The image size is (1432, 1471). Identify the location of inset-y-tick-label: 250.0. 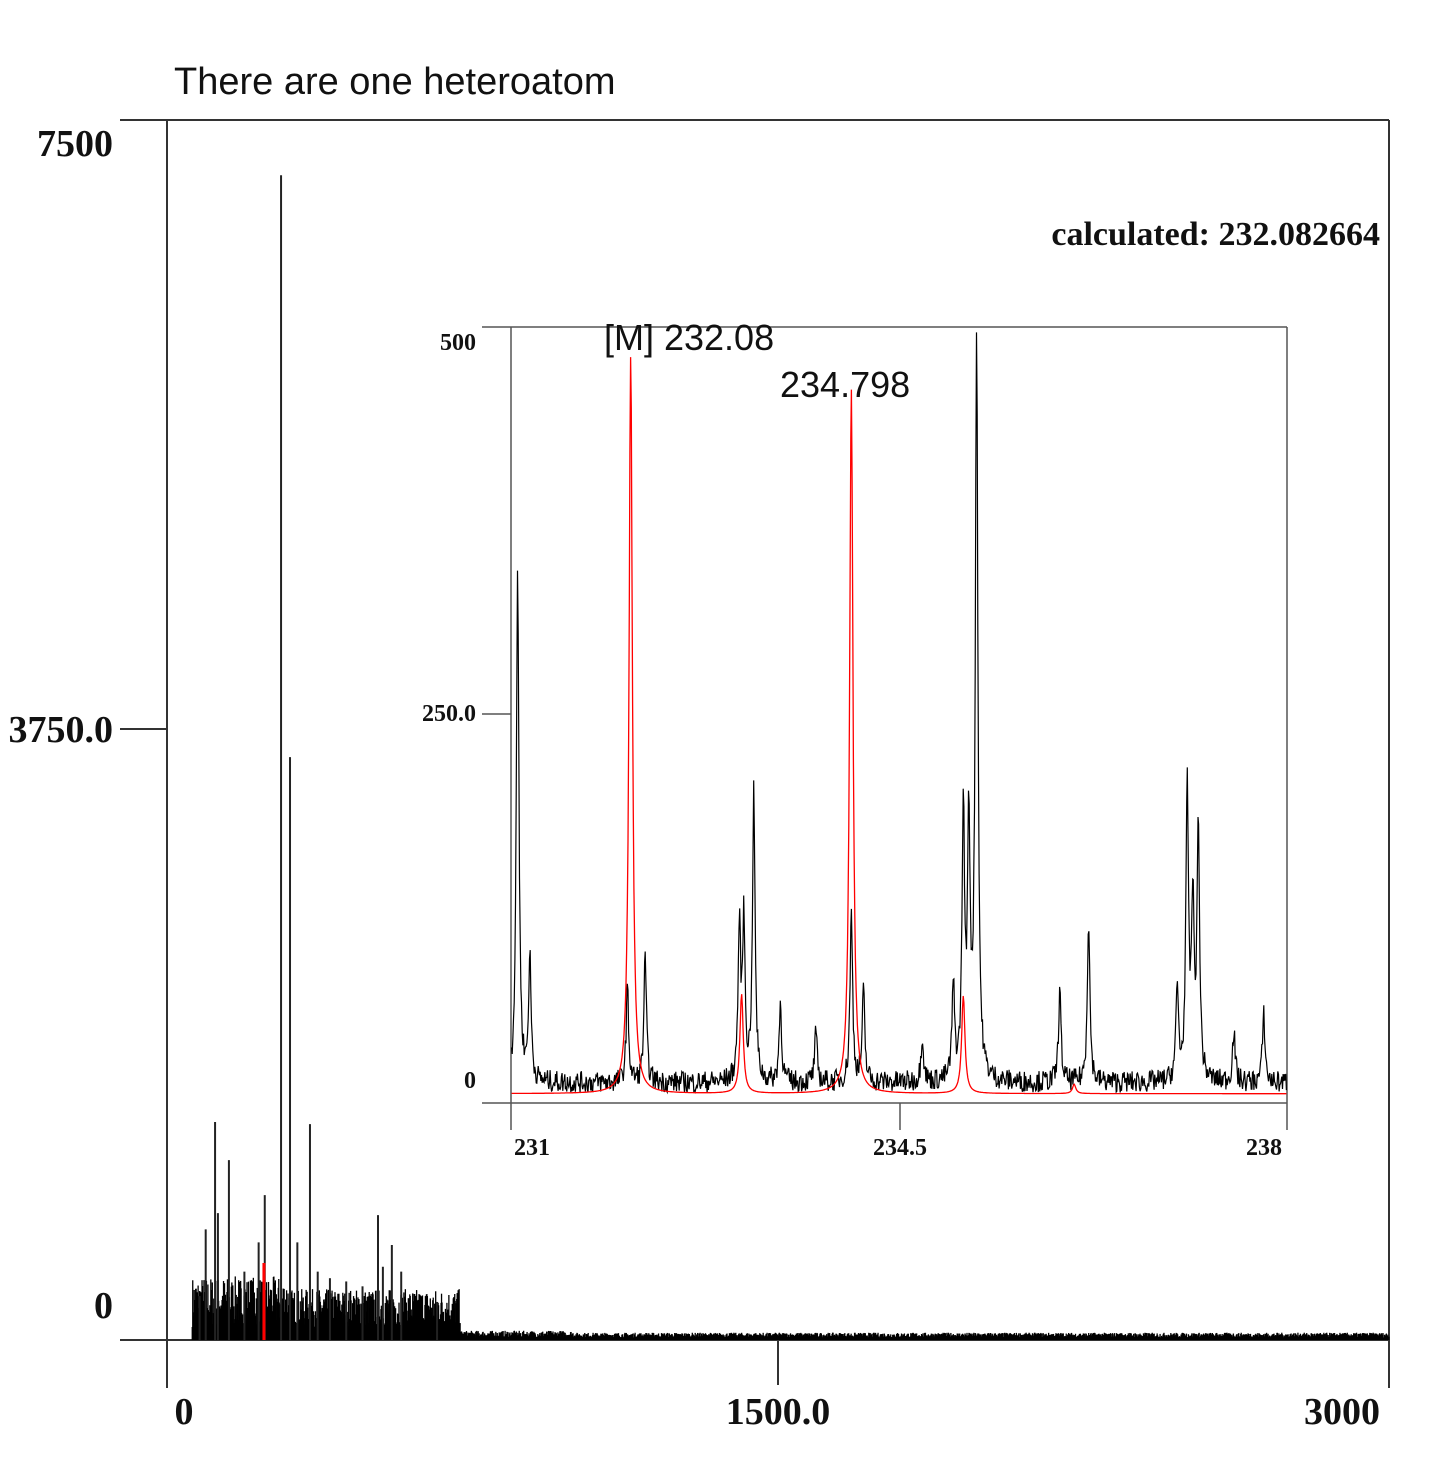
(449, 714).